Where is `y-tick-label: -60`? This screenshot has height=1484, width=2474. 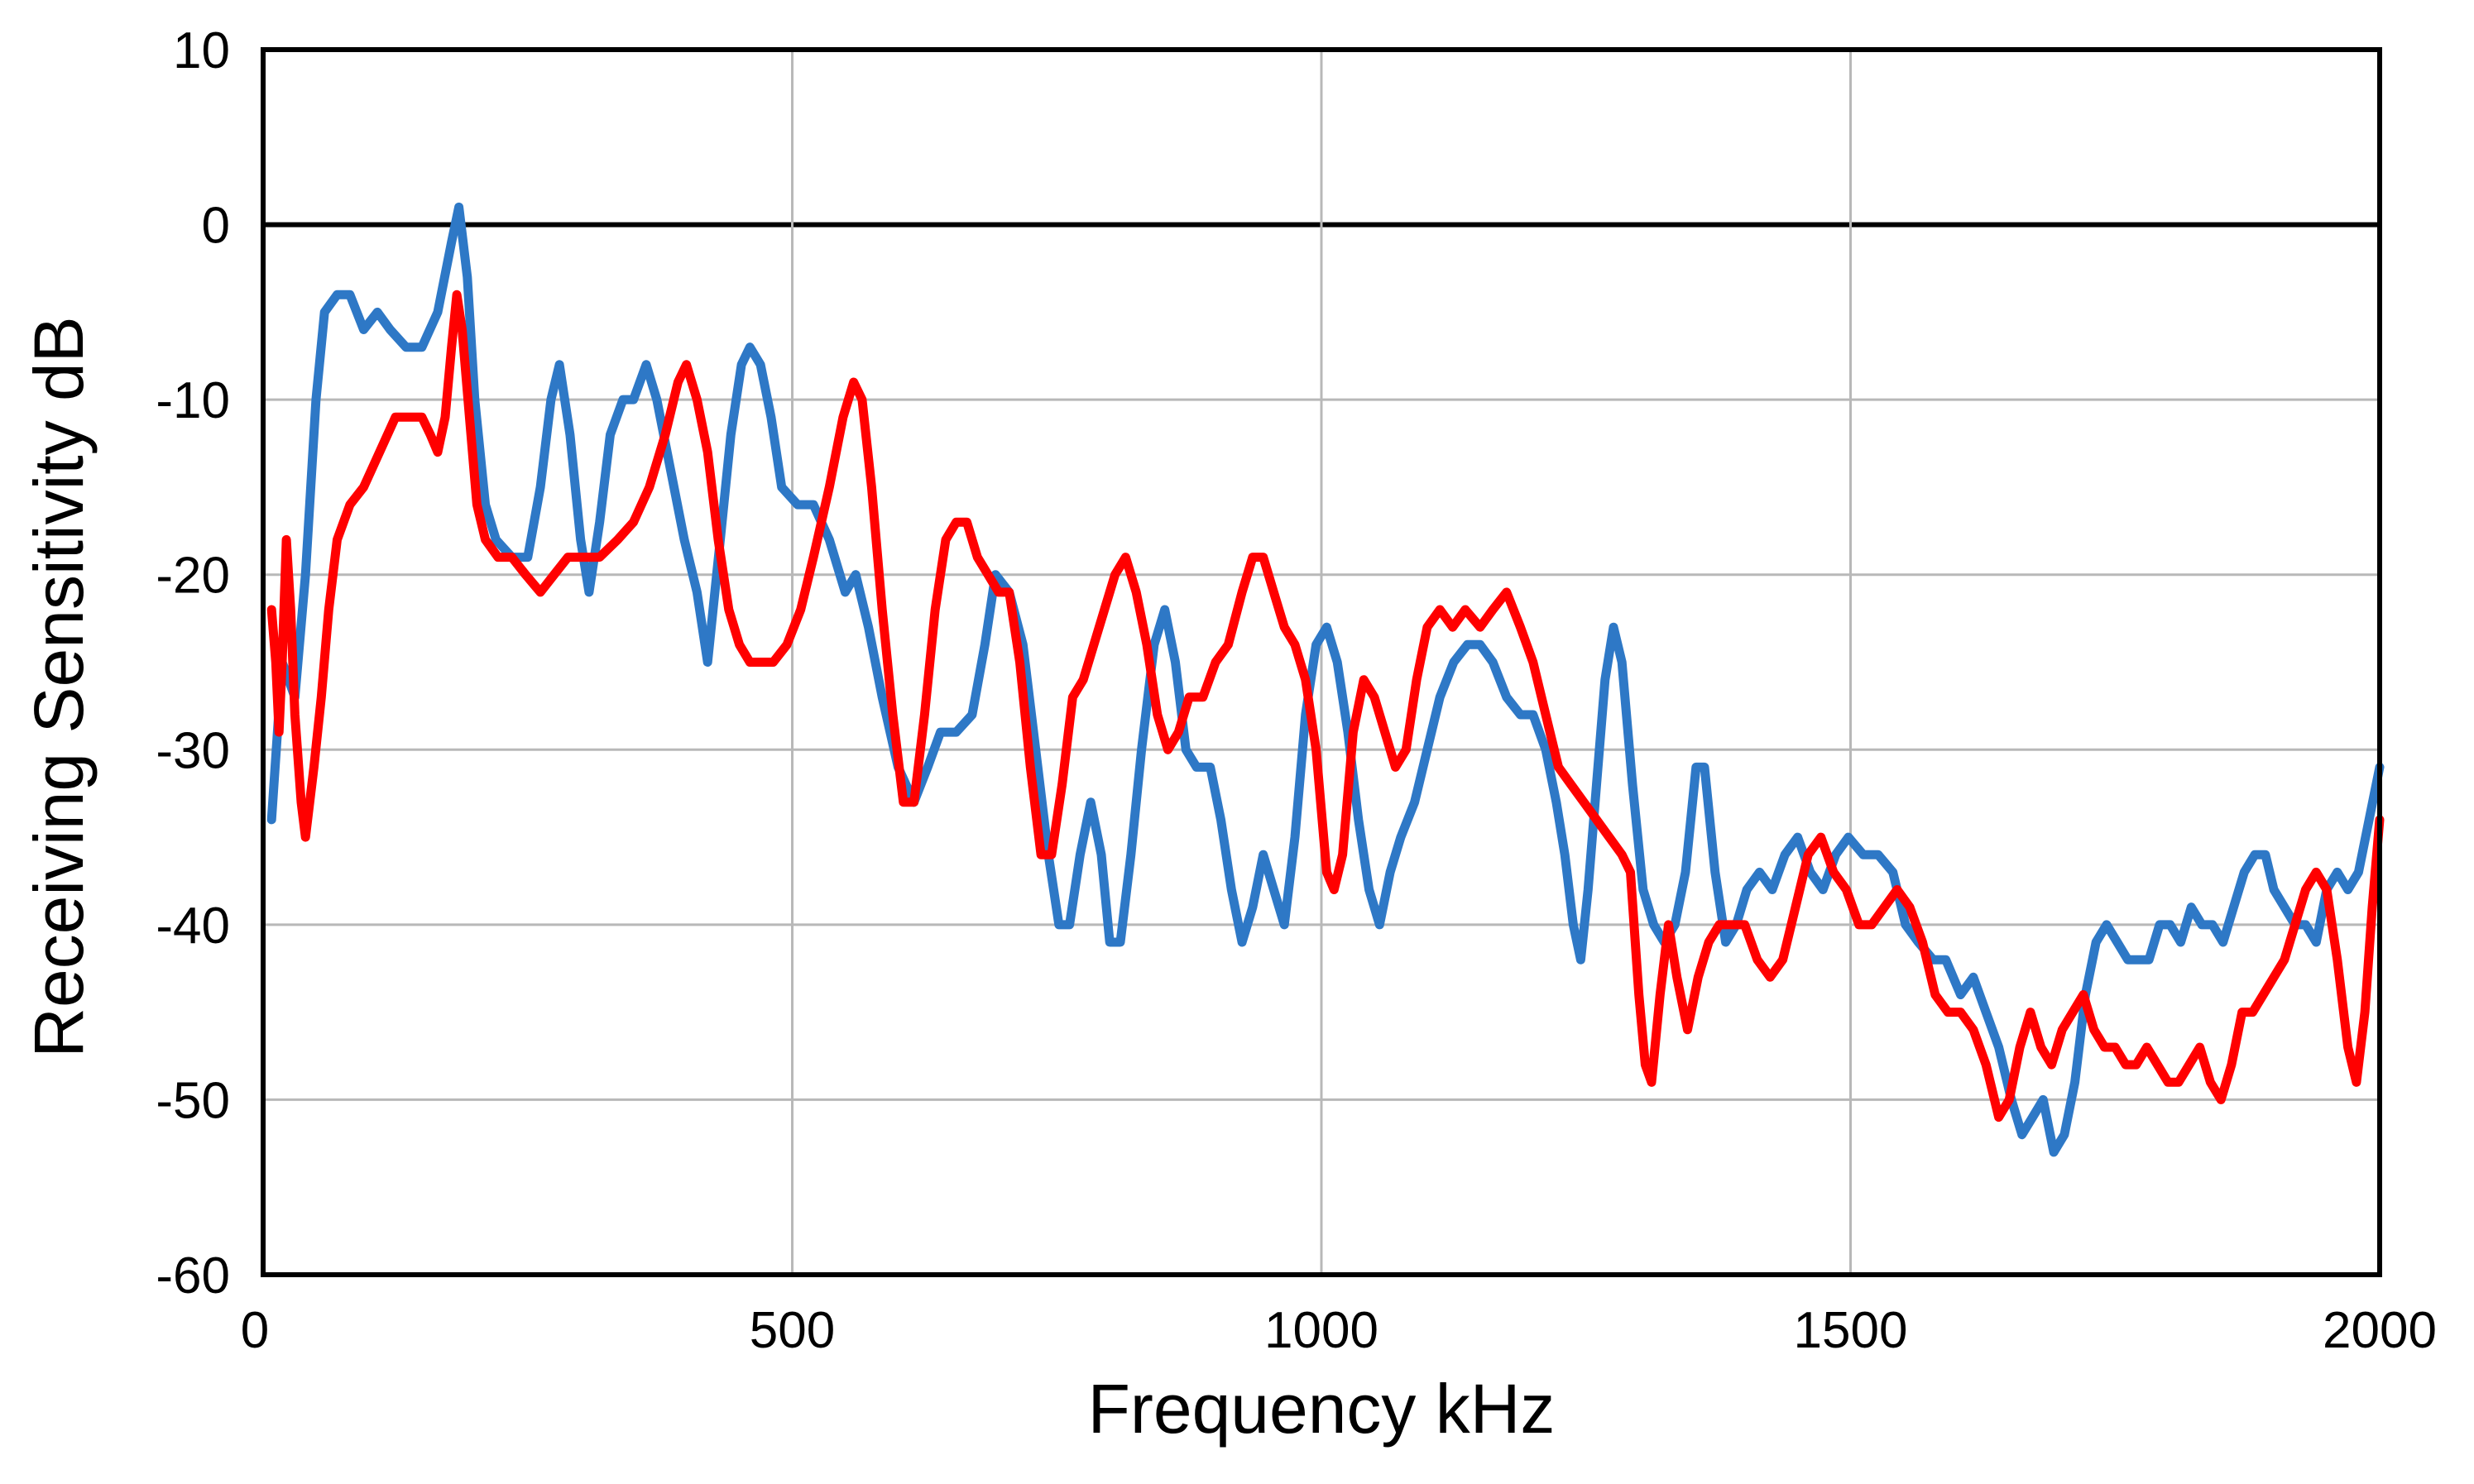 y-tick-label: -60 is located at coordinates (193, 1275).